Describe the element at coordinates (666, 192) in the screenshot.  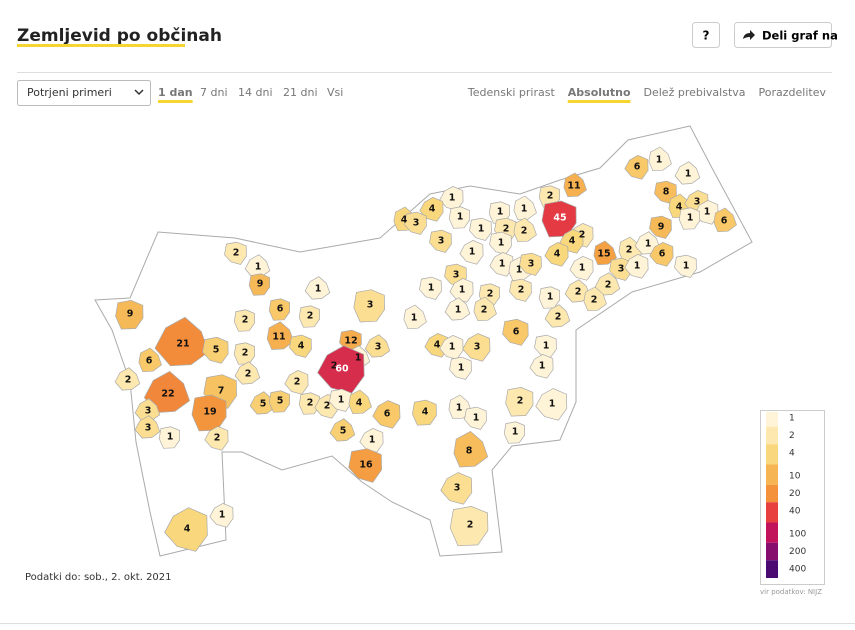
I see `municipality-label: 8` at that location.